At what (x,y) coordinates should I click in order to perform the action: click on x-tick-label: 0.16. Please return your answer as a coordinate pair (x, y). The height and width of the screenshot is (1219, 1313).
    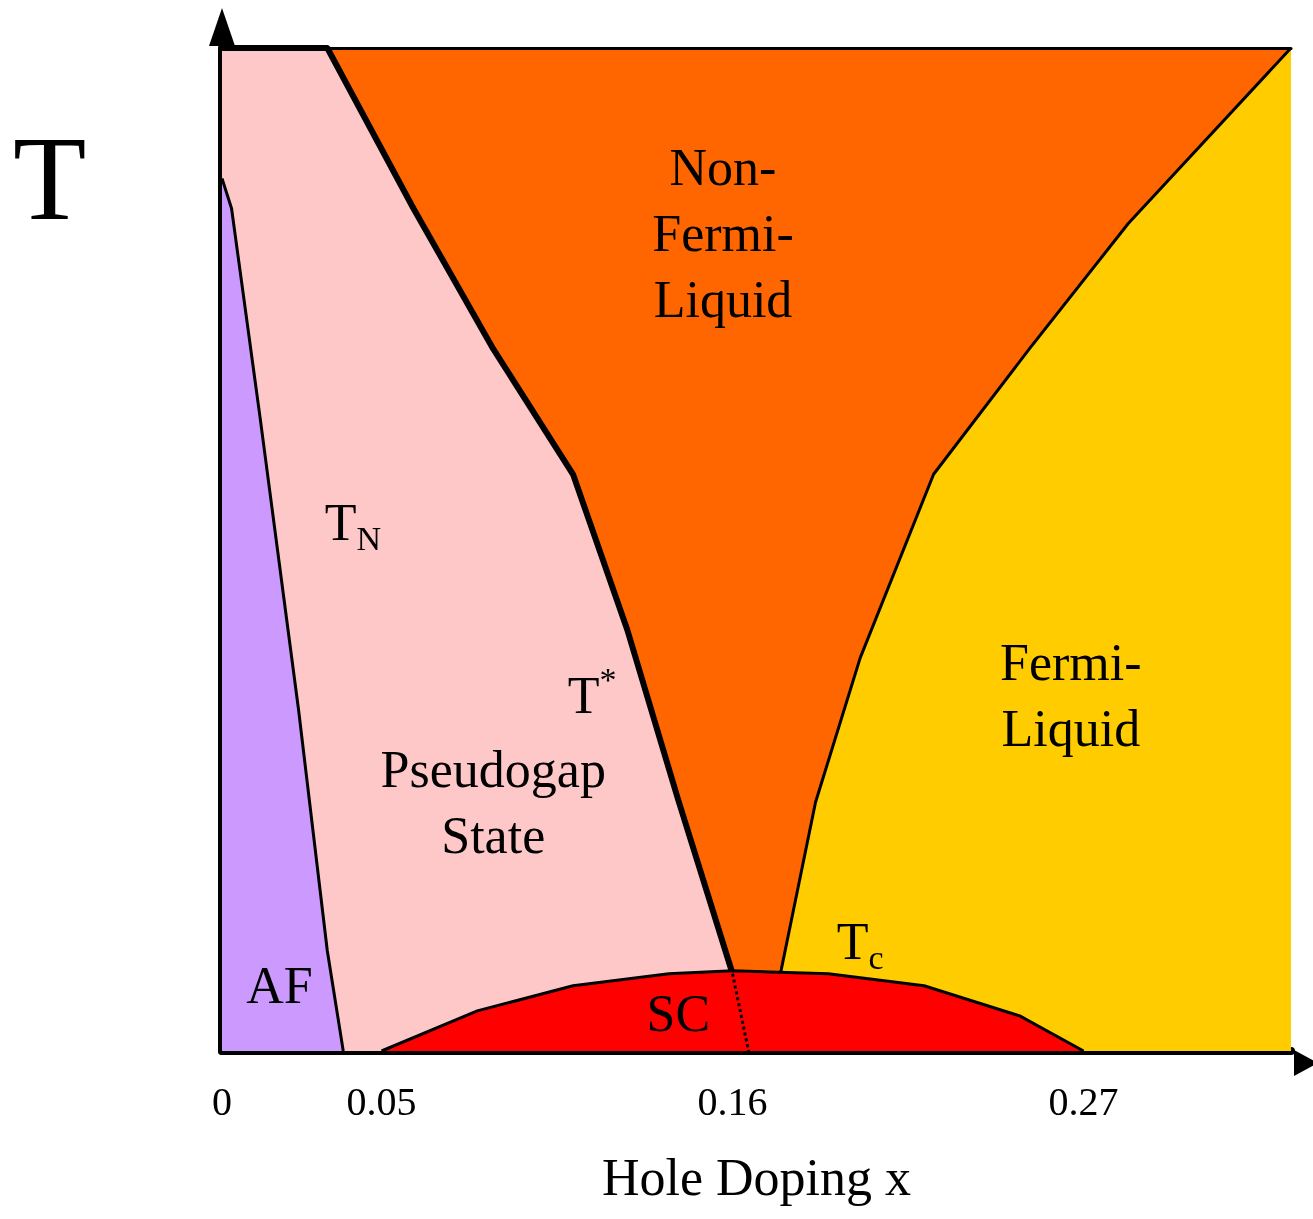
    Looking at the image, I should click on (732, 1101).